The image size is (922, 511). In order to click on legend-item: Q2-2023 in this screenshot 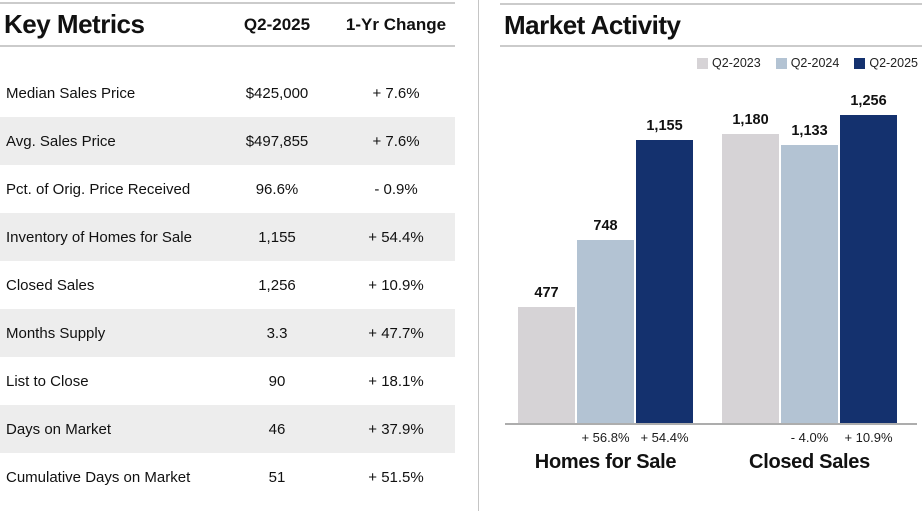, I will do `click(729, 63)`.